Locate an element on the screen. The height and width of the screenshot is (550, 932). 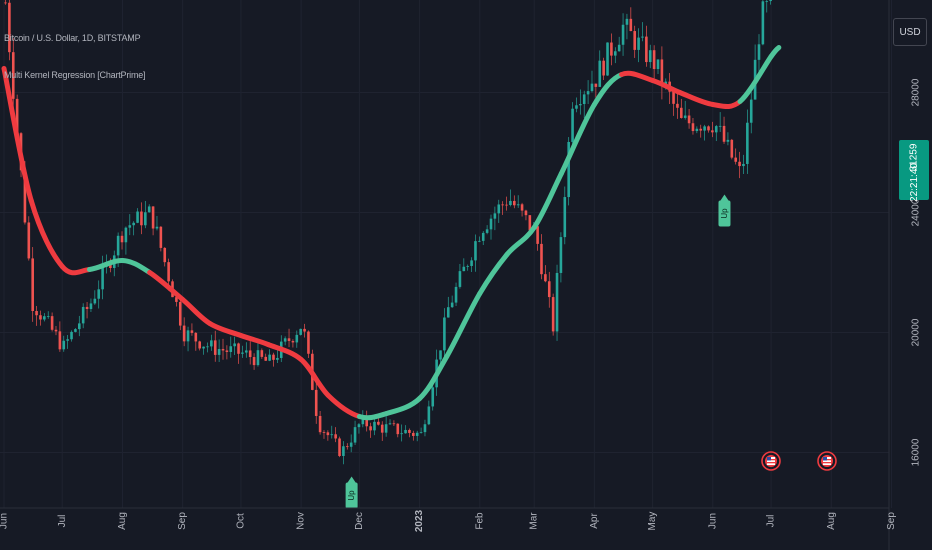
indicator-legend: Multi Kernel Regression [ChartPrime] is located at coordinates (75, 75).